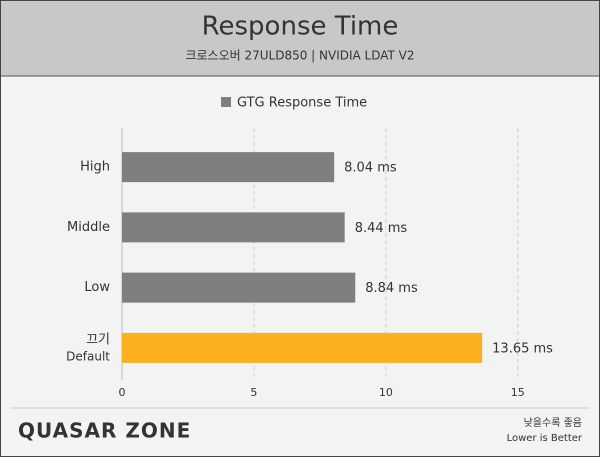 The height and width of the screenshot is (457, 600). What do you see at coordinates (253, 392) in the screenshot?
I see `x-tick-label: 5` at bounding box center [253, 392].